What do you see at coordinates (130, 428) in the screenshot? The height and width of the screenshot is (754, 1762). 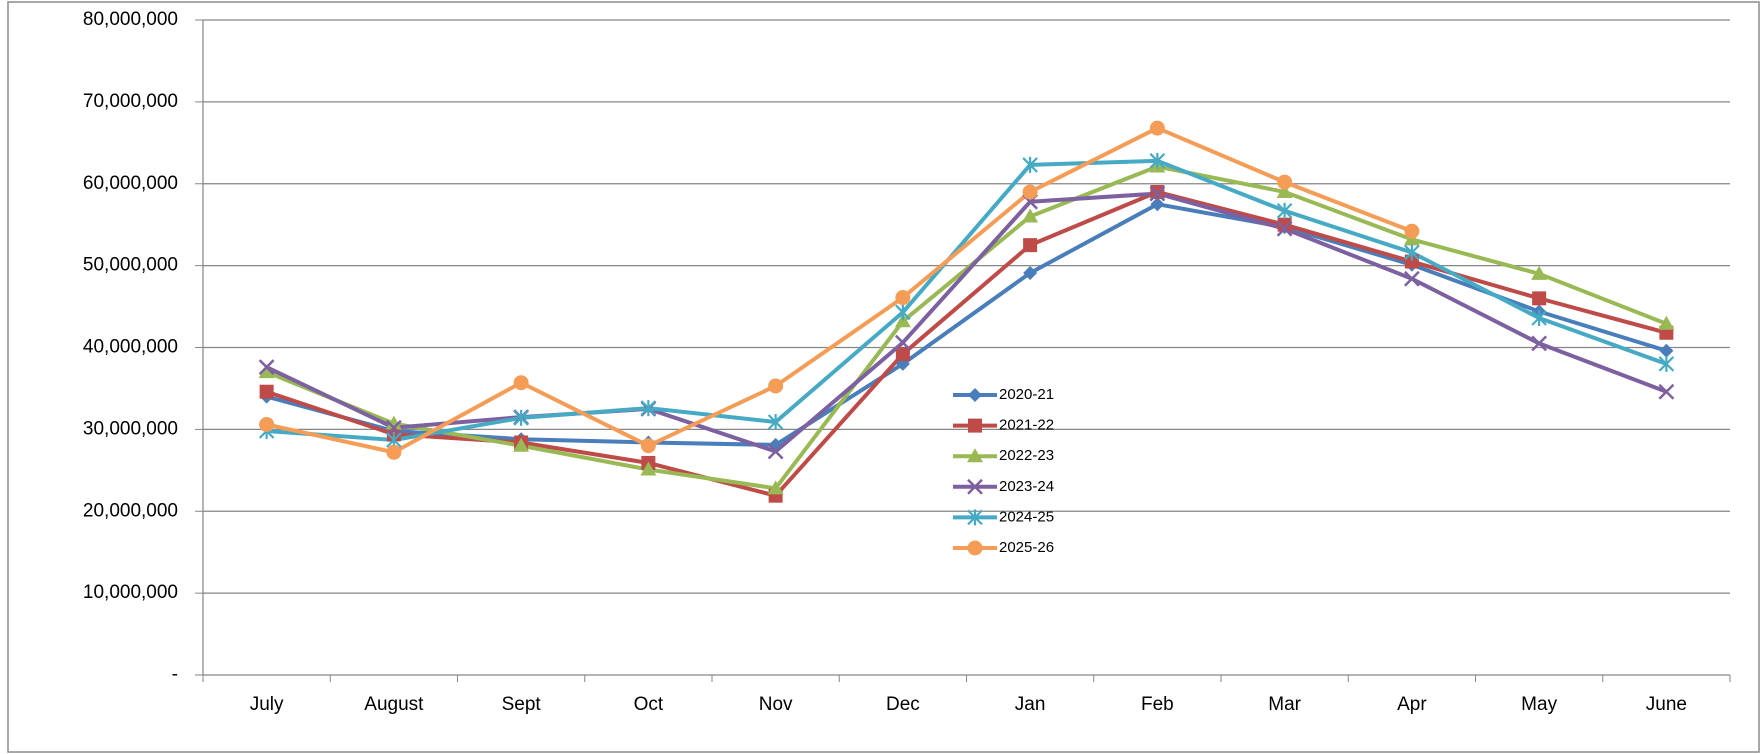 I see `y-tick-label: 30,000,000` at bounding box center [130, 428].